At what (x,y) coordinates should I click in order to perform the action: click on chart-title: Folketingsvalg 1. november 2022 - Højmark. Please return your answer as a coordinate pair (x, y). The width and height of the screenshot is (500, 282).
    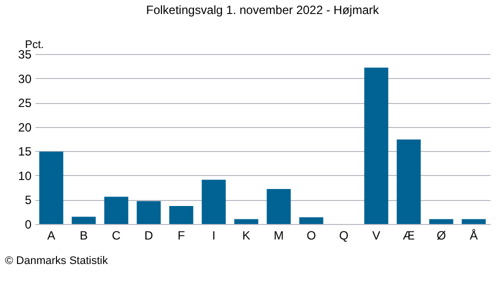
    Looking at the image, I should click on (263, 10).